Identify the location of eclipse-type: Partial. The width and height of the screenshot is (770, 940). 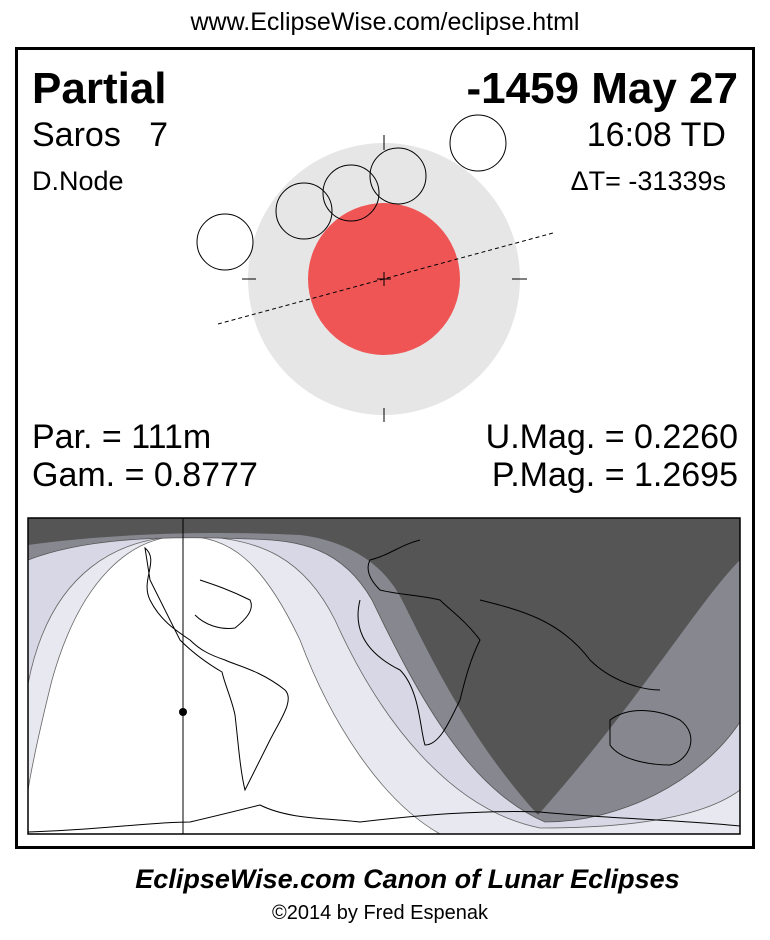
(99, 88).